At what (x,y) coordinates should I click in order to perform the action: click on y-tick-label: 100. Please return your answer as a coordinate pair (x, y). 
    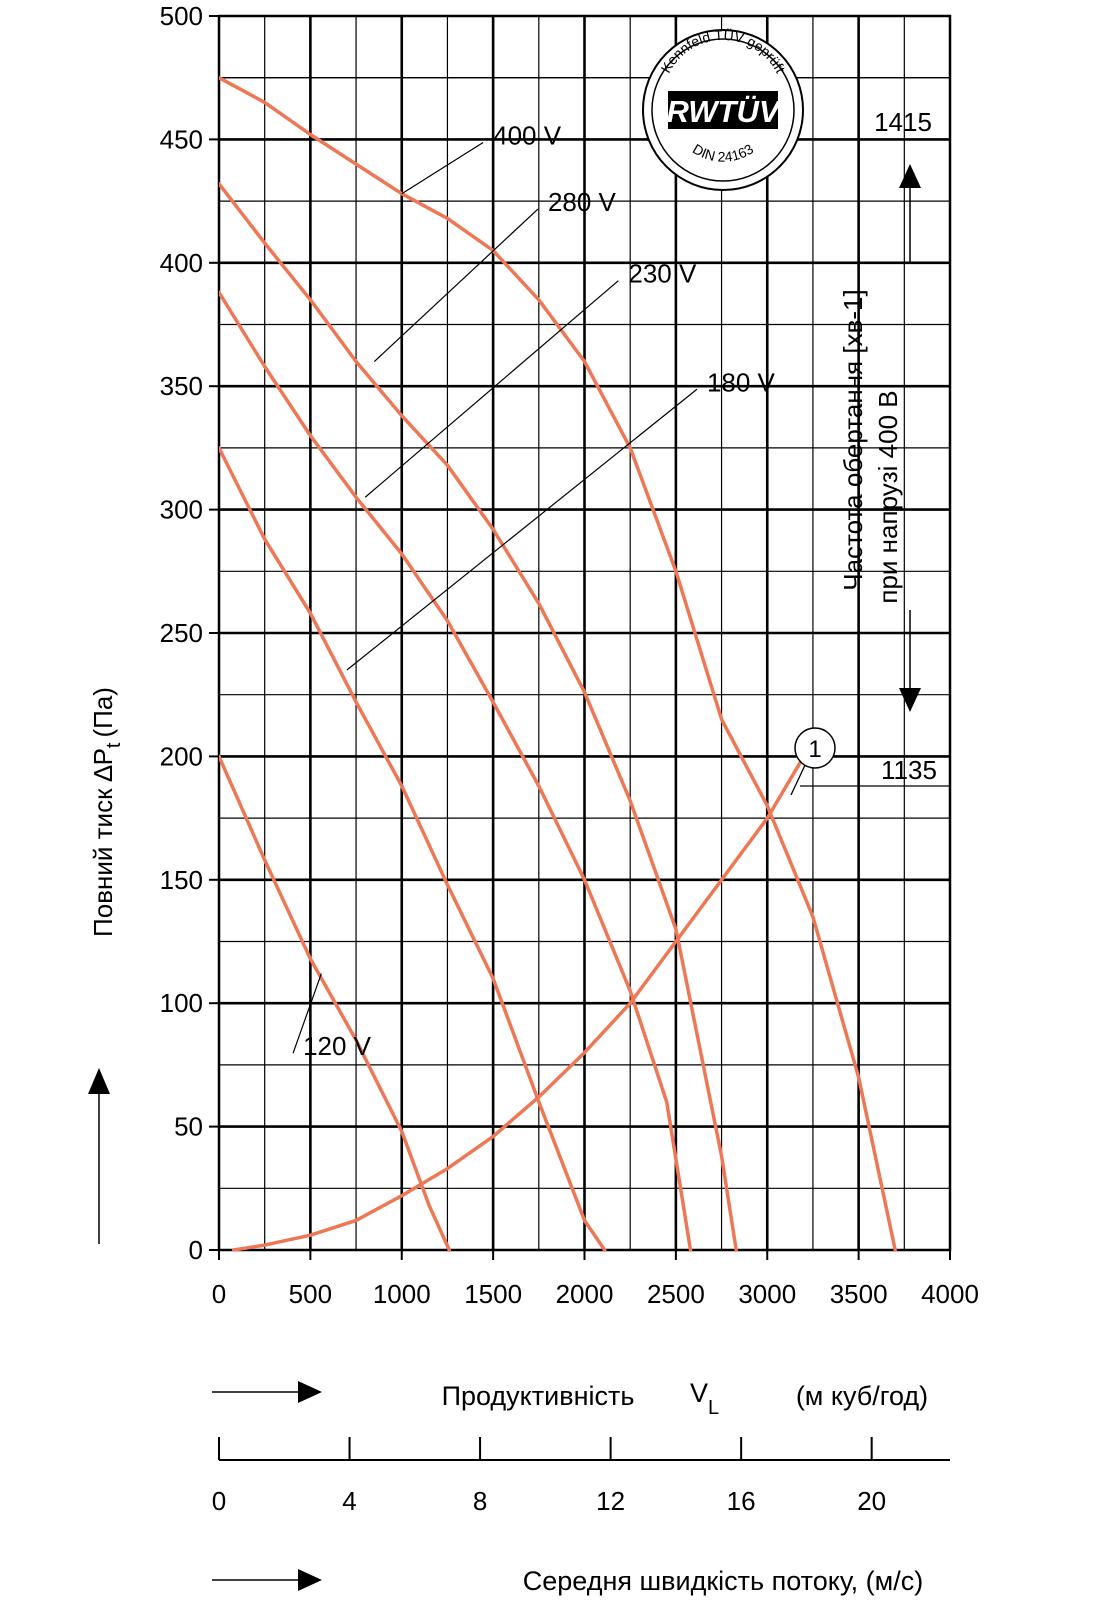
    Looking at the image, I should click on (181, 1003).